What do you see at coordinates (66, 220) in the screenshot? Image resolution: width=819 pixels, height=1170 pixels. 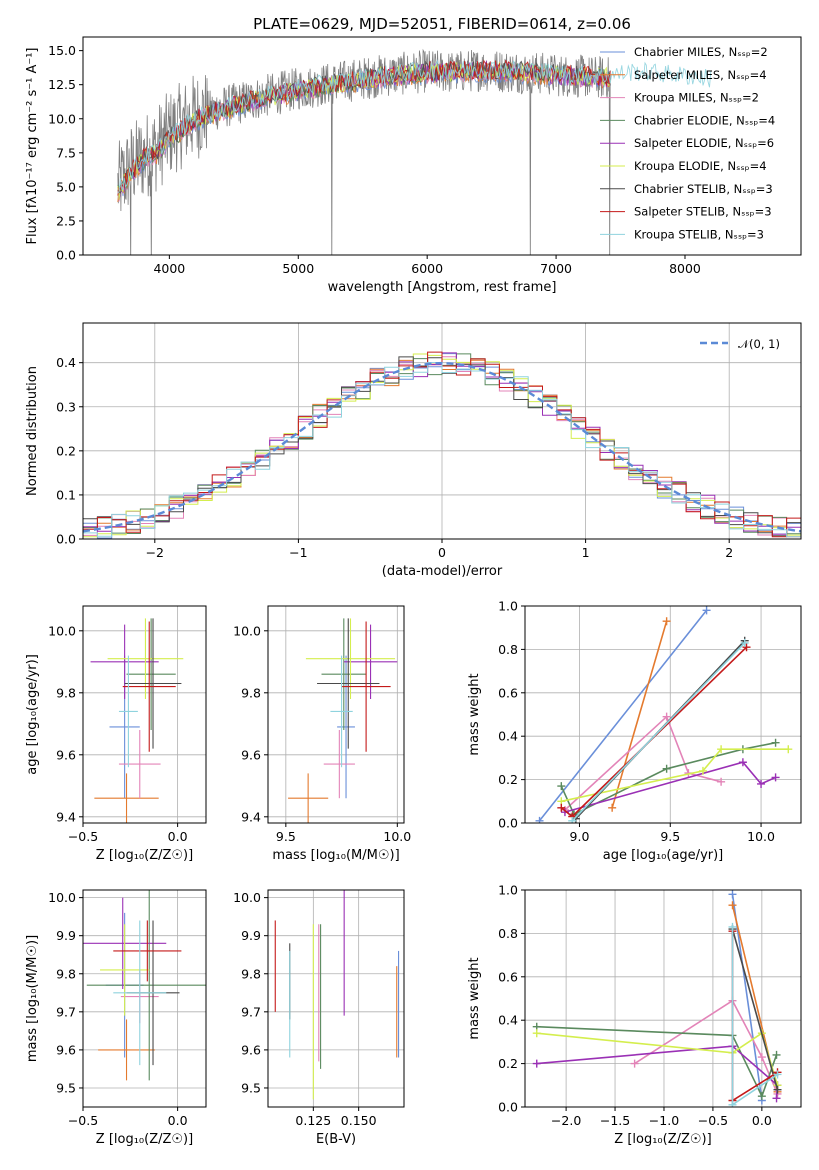 I see `y-tick-label: 2.5` at bounding box center [66, 220].